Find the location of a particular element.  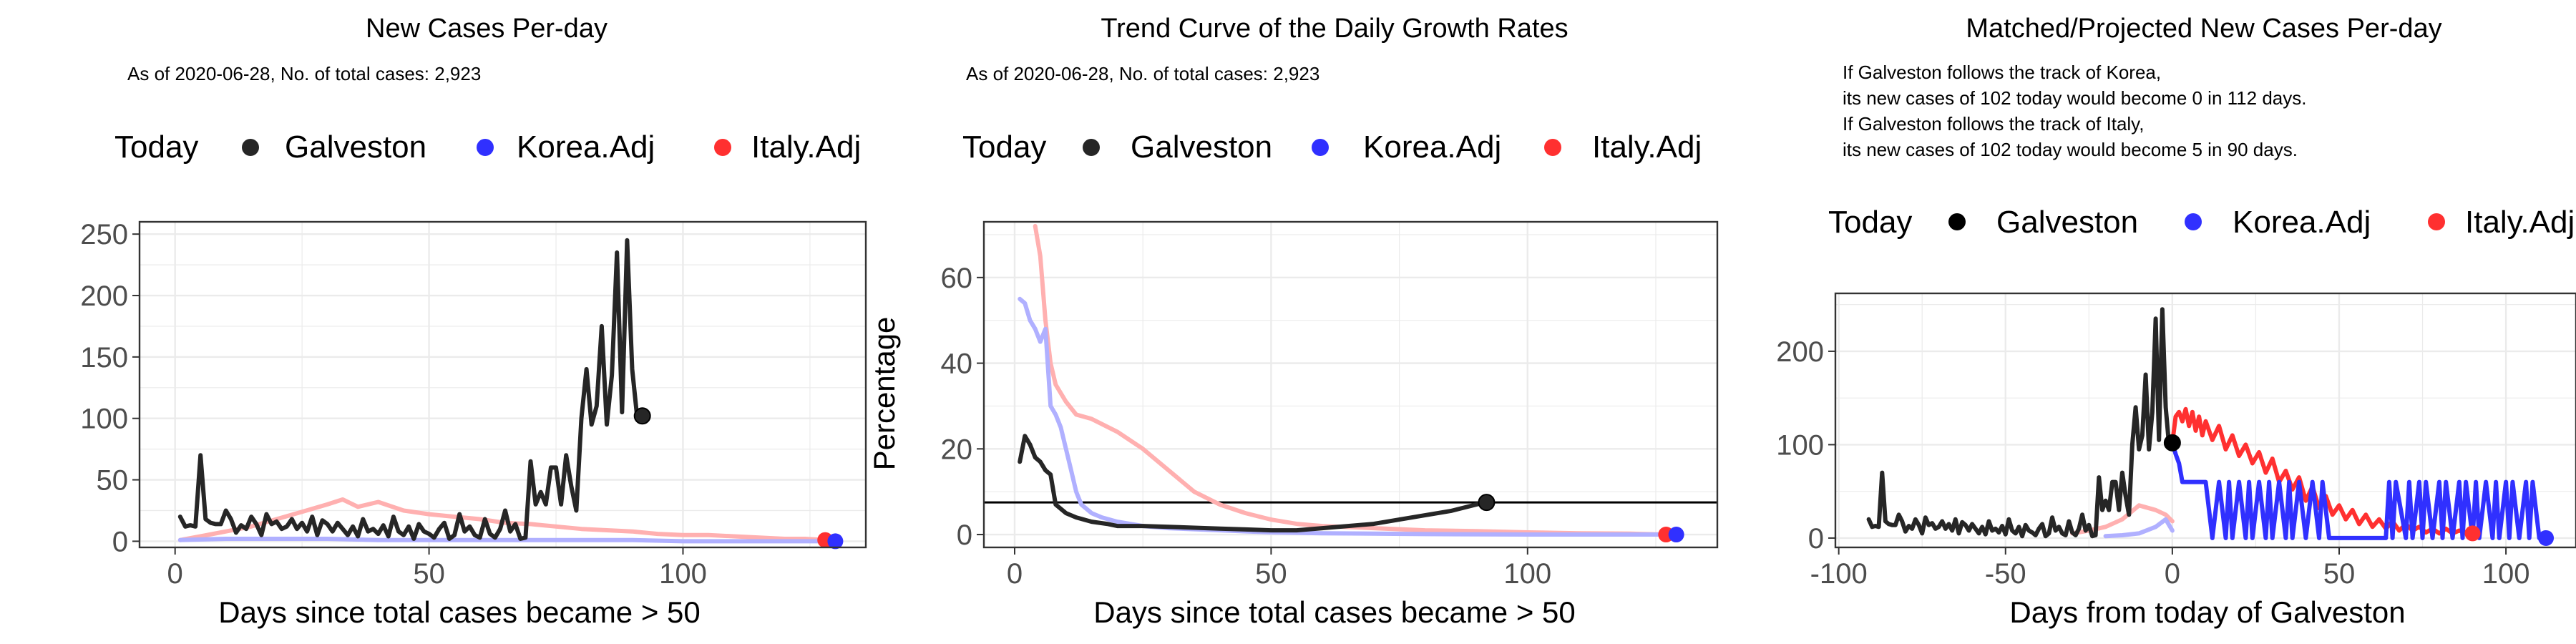

y-tick-label: 20 is located at coordinates (957, 449).